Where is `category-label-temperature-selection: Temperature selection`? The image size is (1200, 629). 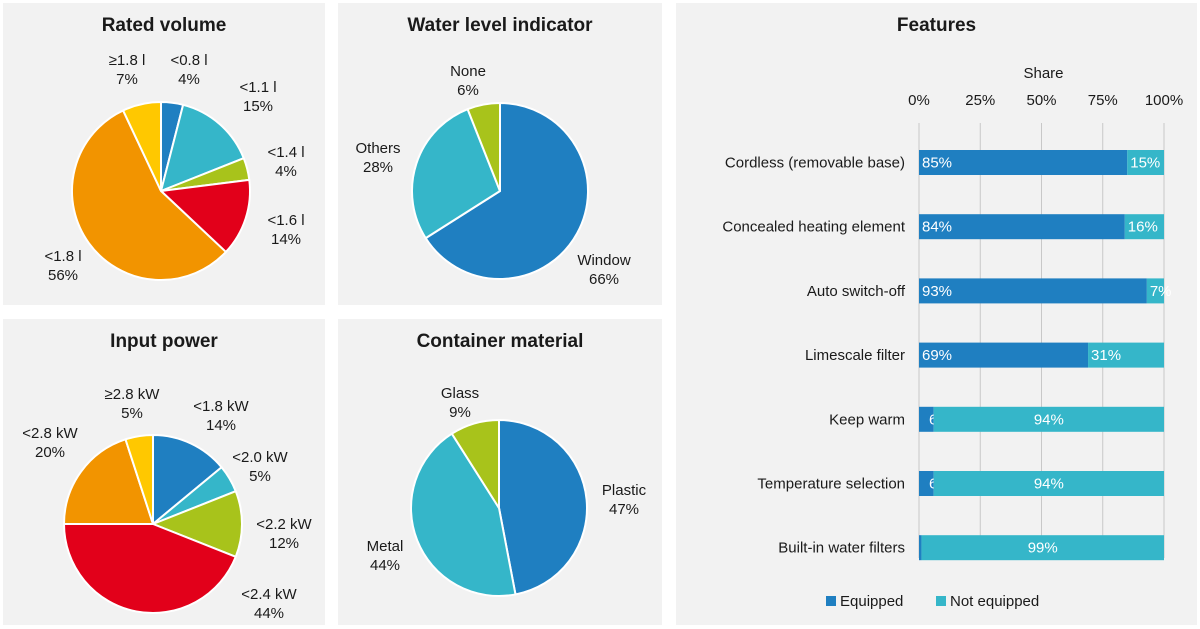 category-label-temperature-selection: Temperature selection is located at coordinates (831, 484).